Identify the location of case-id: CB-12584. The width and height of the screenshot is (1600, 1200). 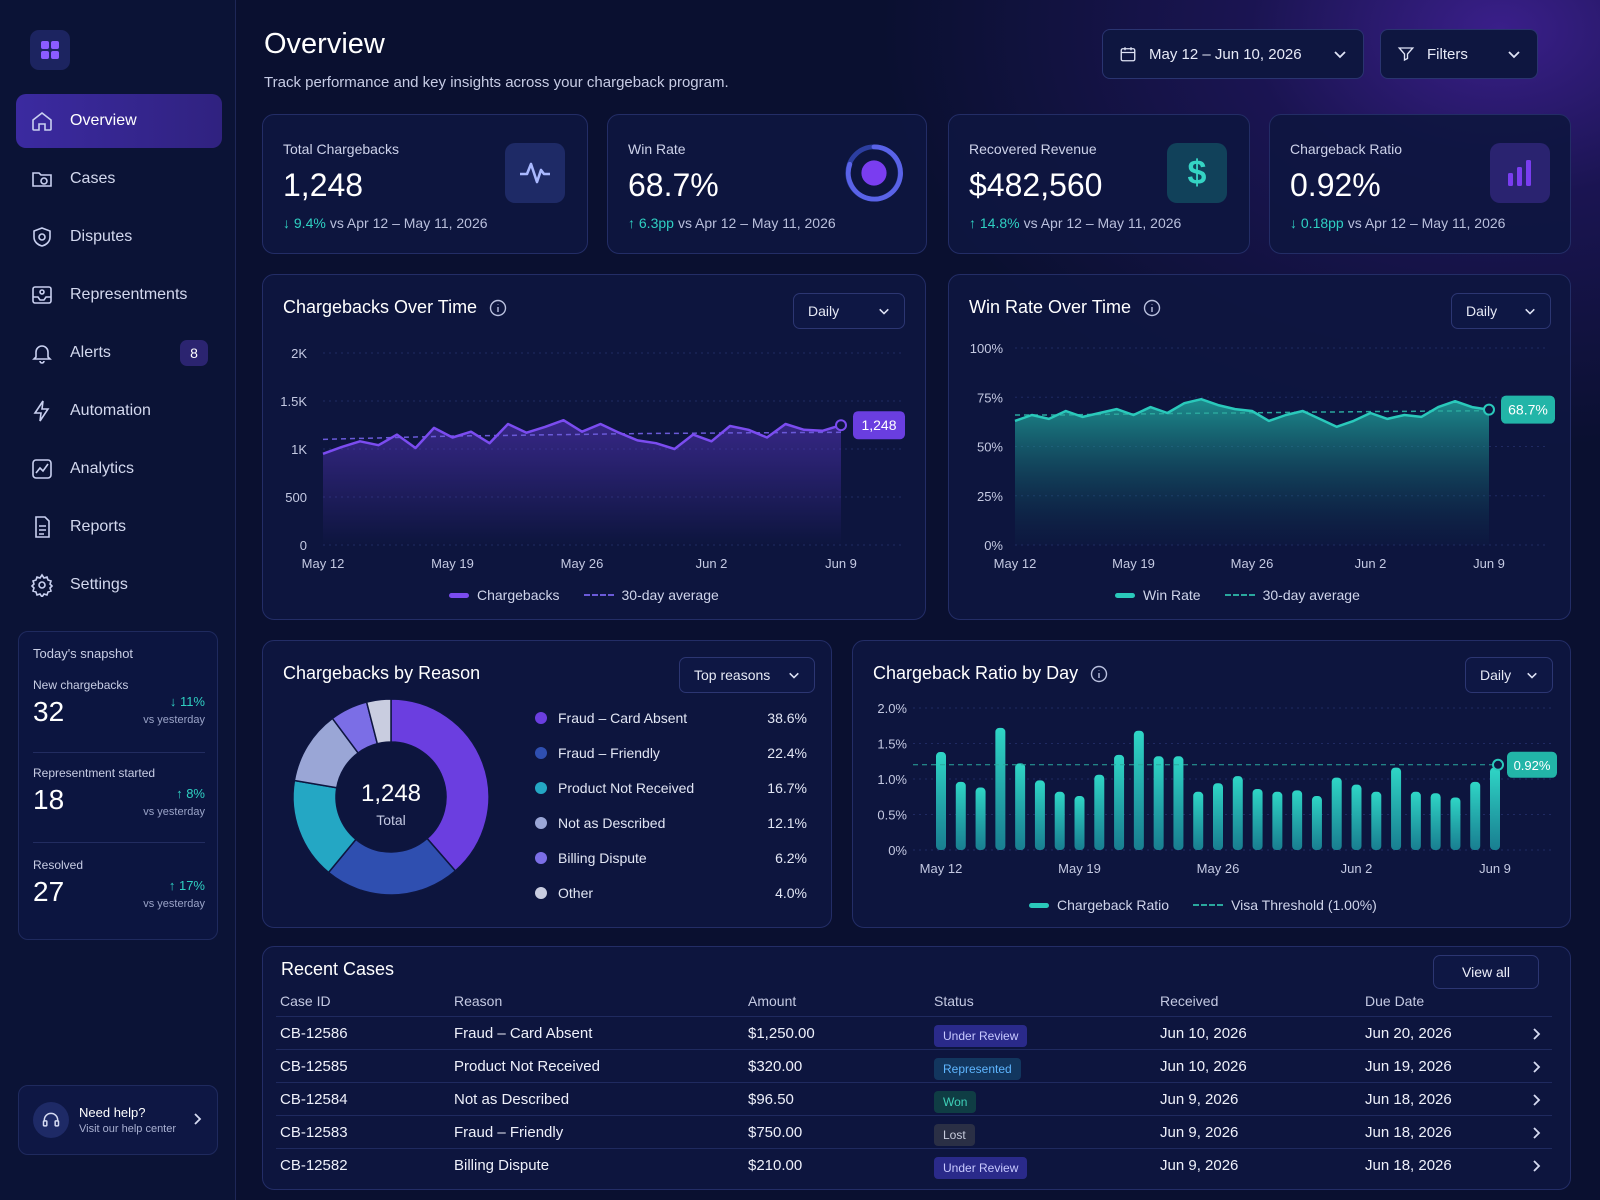
(314, 1099).